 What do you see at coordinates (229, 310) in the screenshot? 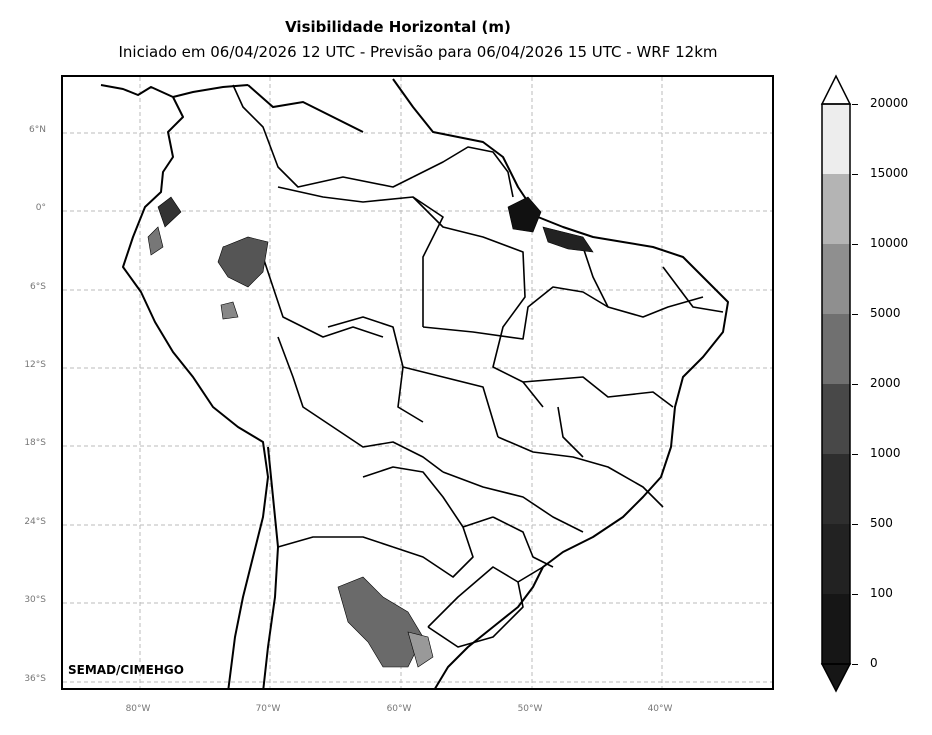
I see `cluster-peru-south` at bounding box center [229, 310].